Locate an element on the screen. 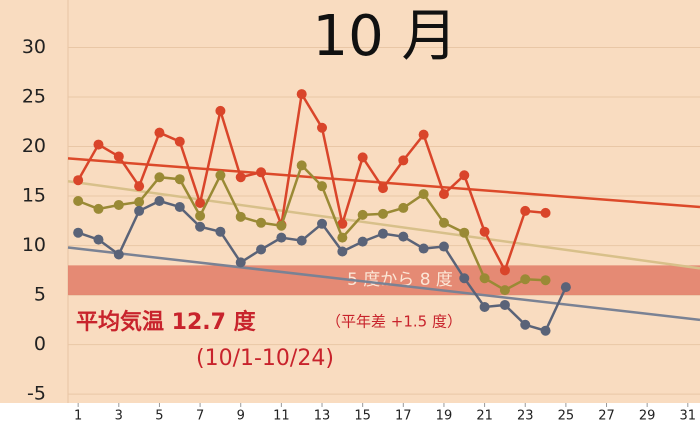 The width and height of the screenshot is (700, 432). band-label: 5 度から 8 度 is located at coordinates (400, 280).